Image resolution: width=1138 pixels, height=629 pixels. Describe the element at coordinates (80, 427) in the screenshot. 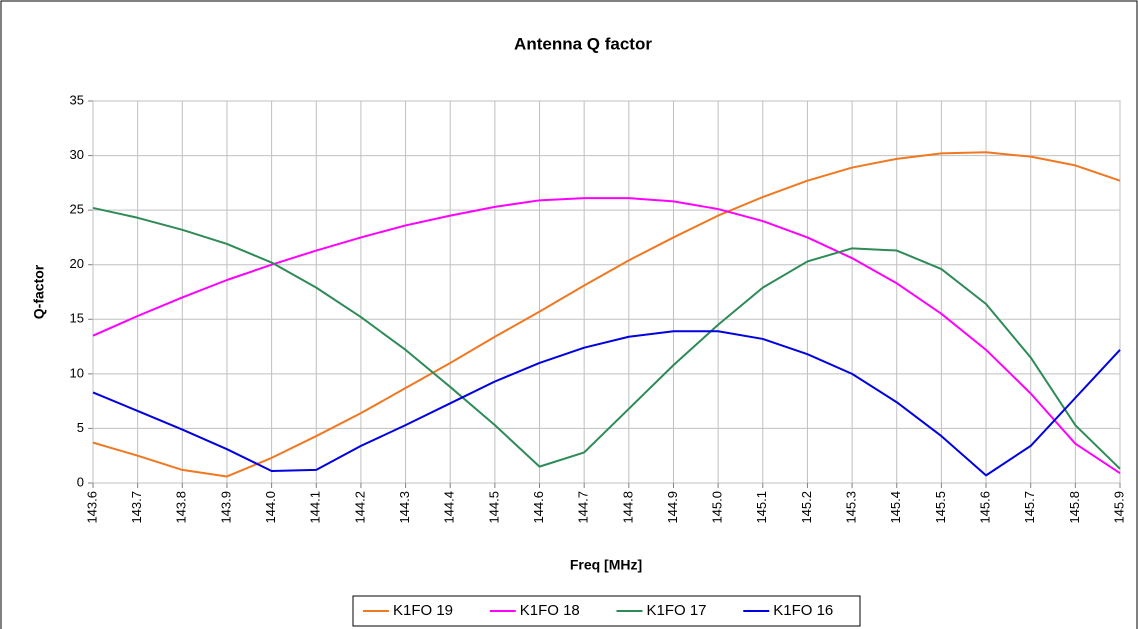

I see `y-tick-label: 5` at that location.